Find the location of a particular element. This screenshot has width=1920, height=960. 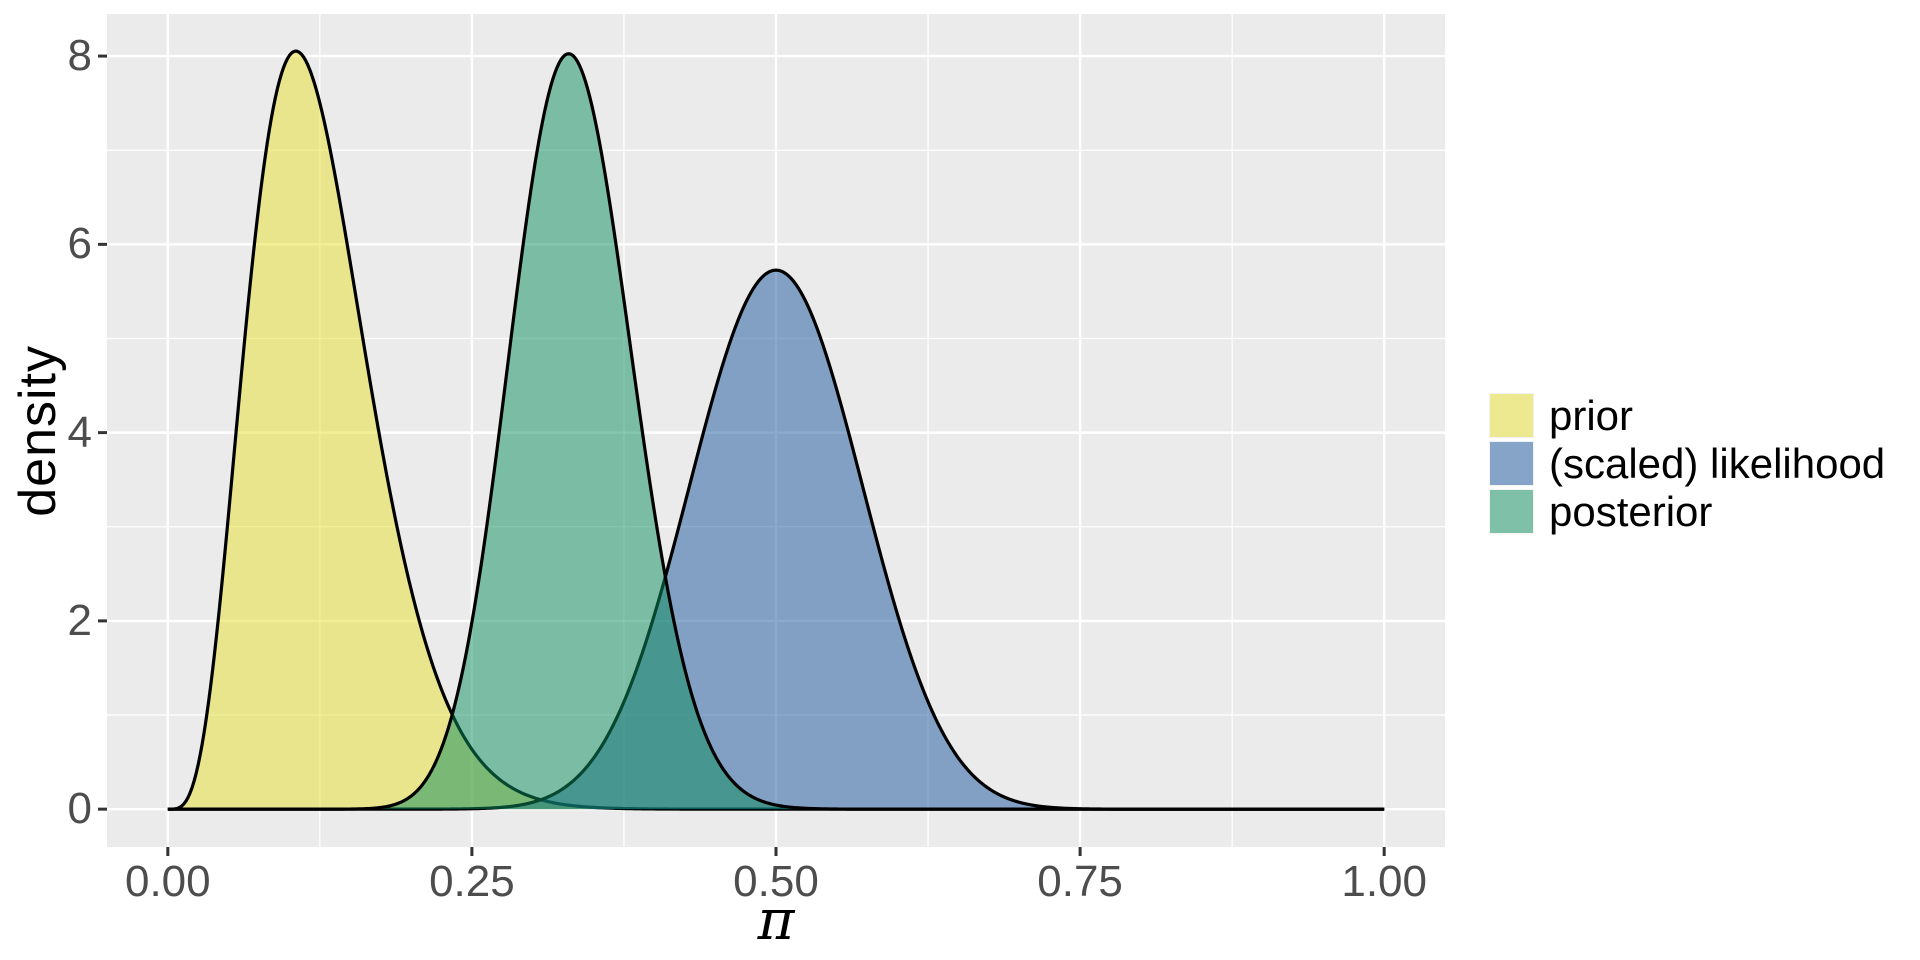

legend-item-prior: prior is located at coordinates (1687, 415).